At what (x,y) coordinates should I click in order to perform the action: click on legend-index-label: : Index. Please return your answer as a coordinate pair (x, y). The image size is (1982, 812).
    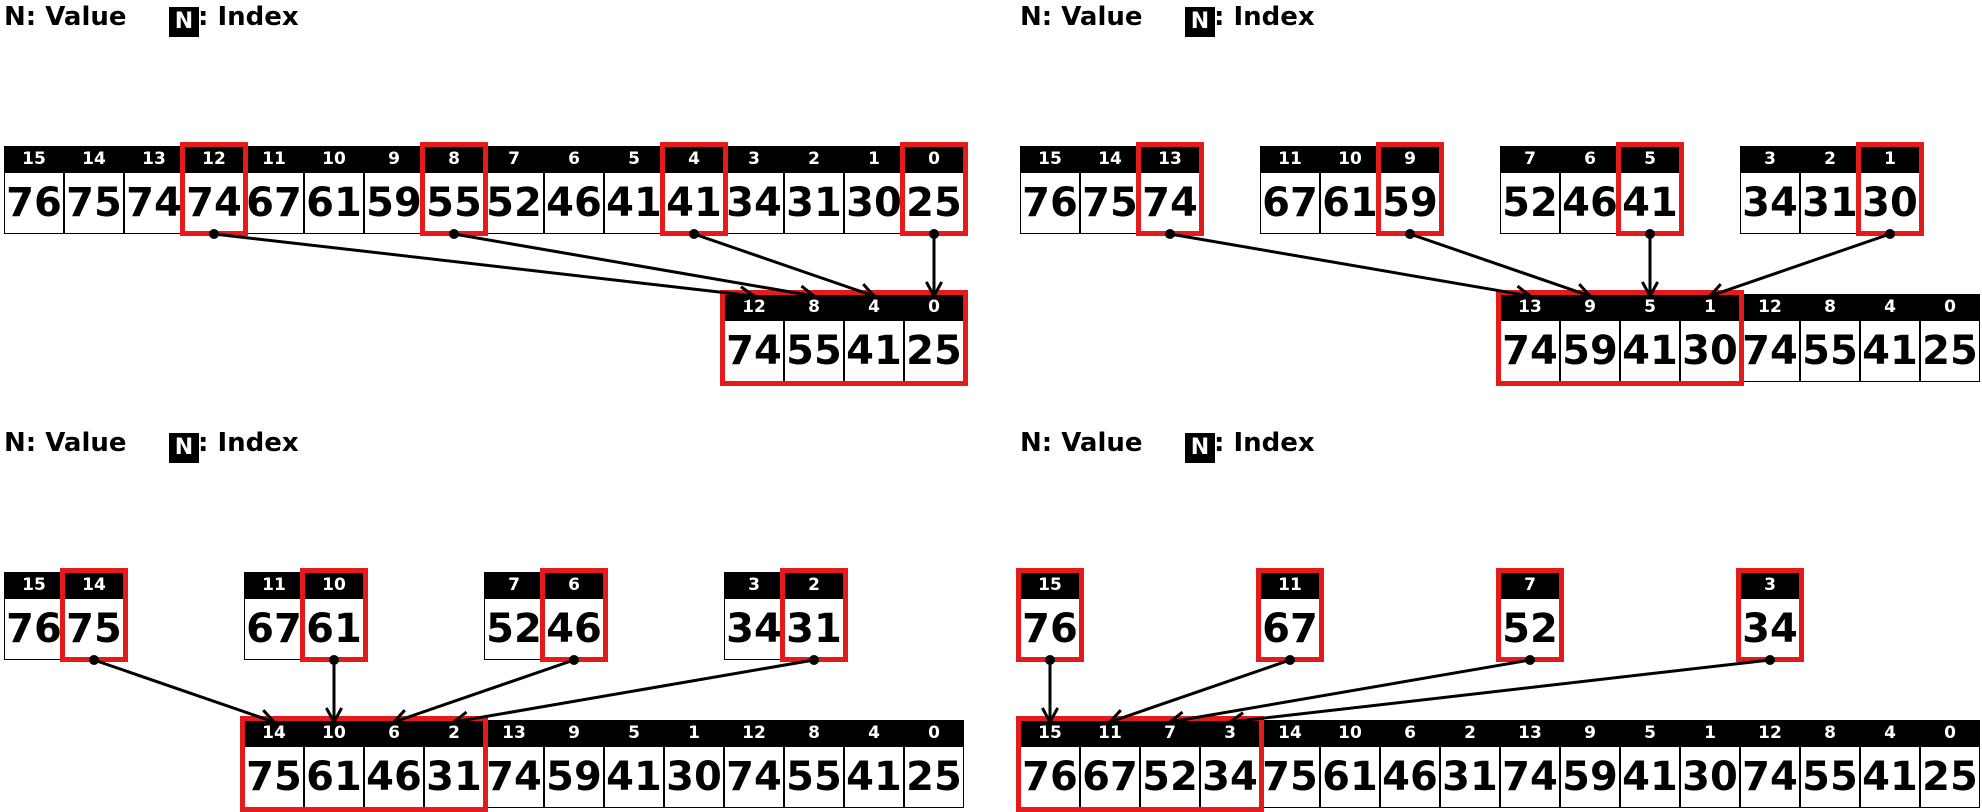
    Looking at the image, I should click on (248, 17).